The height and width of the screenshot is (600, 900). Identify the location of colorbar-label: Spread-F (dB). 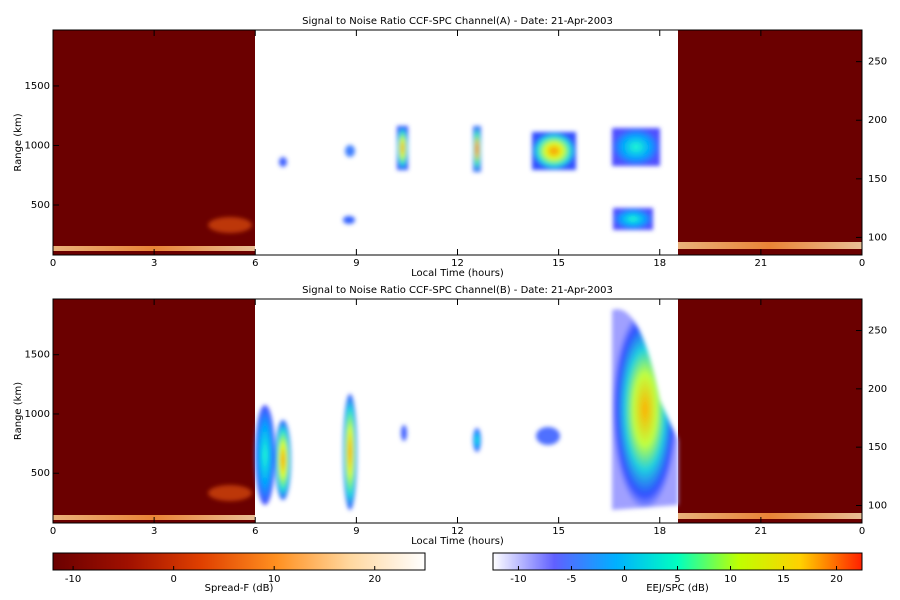
(239, 588).